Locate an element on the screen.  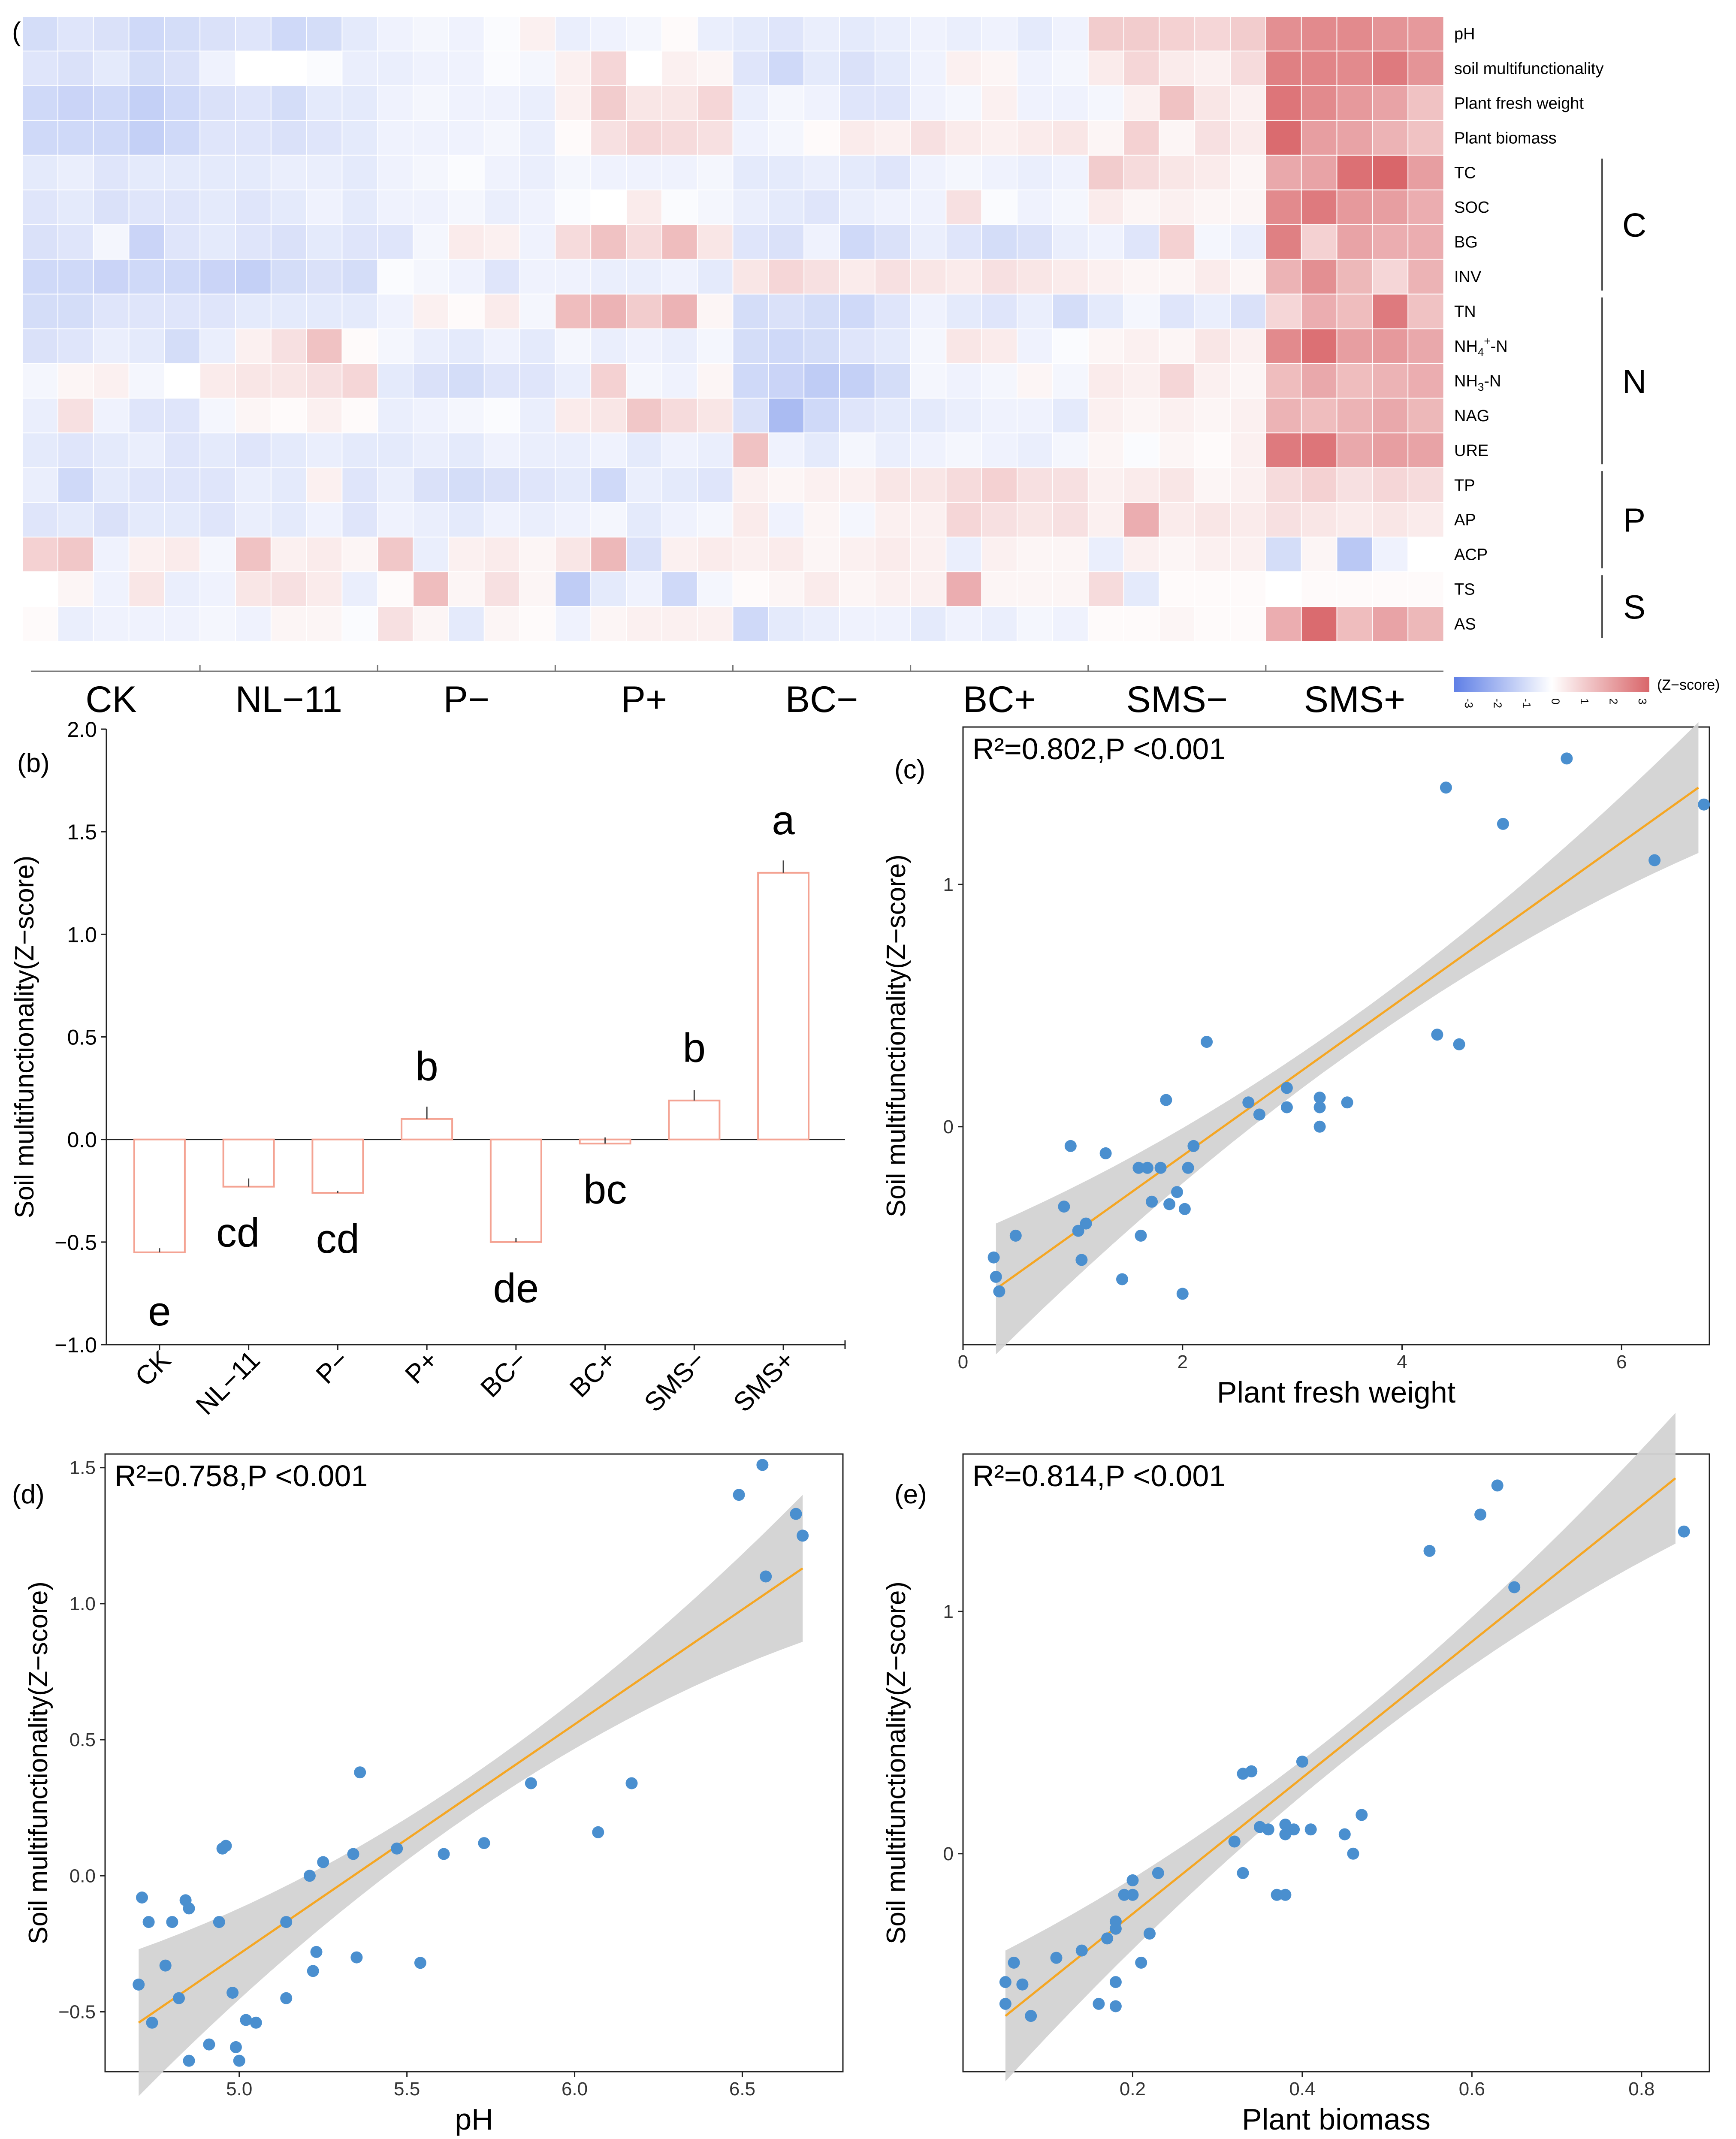
legend-title: (Z−score) is located at coordinates (1688, 685).